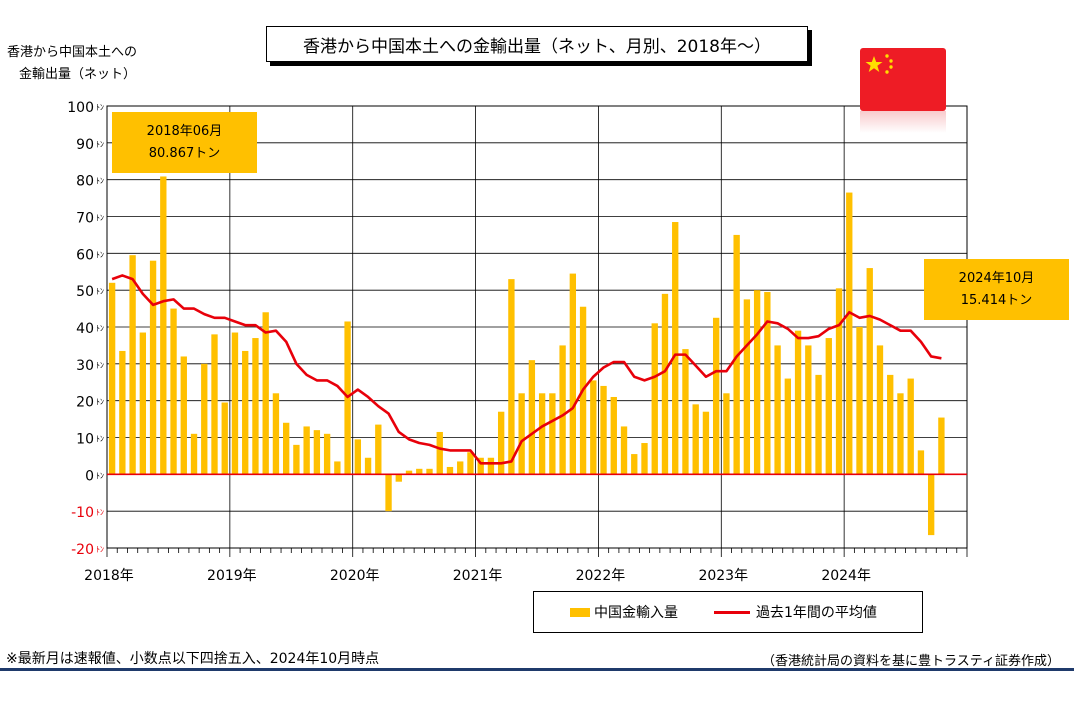 Image resolution: width=1074 pixels, height=707 pixels. I want to click on y-tick-label: -10, so click(82, 513).